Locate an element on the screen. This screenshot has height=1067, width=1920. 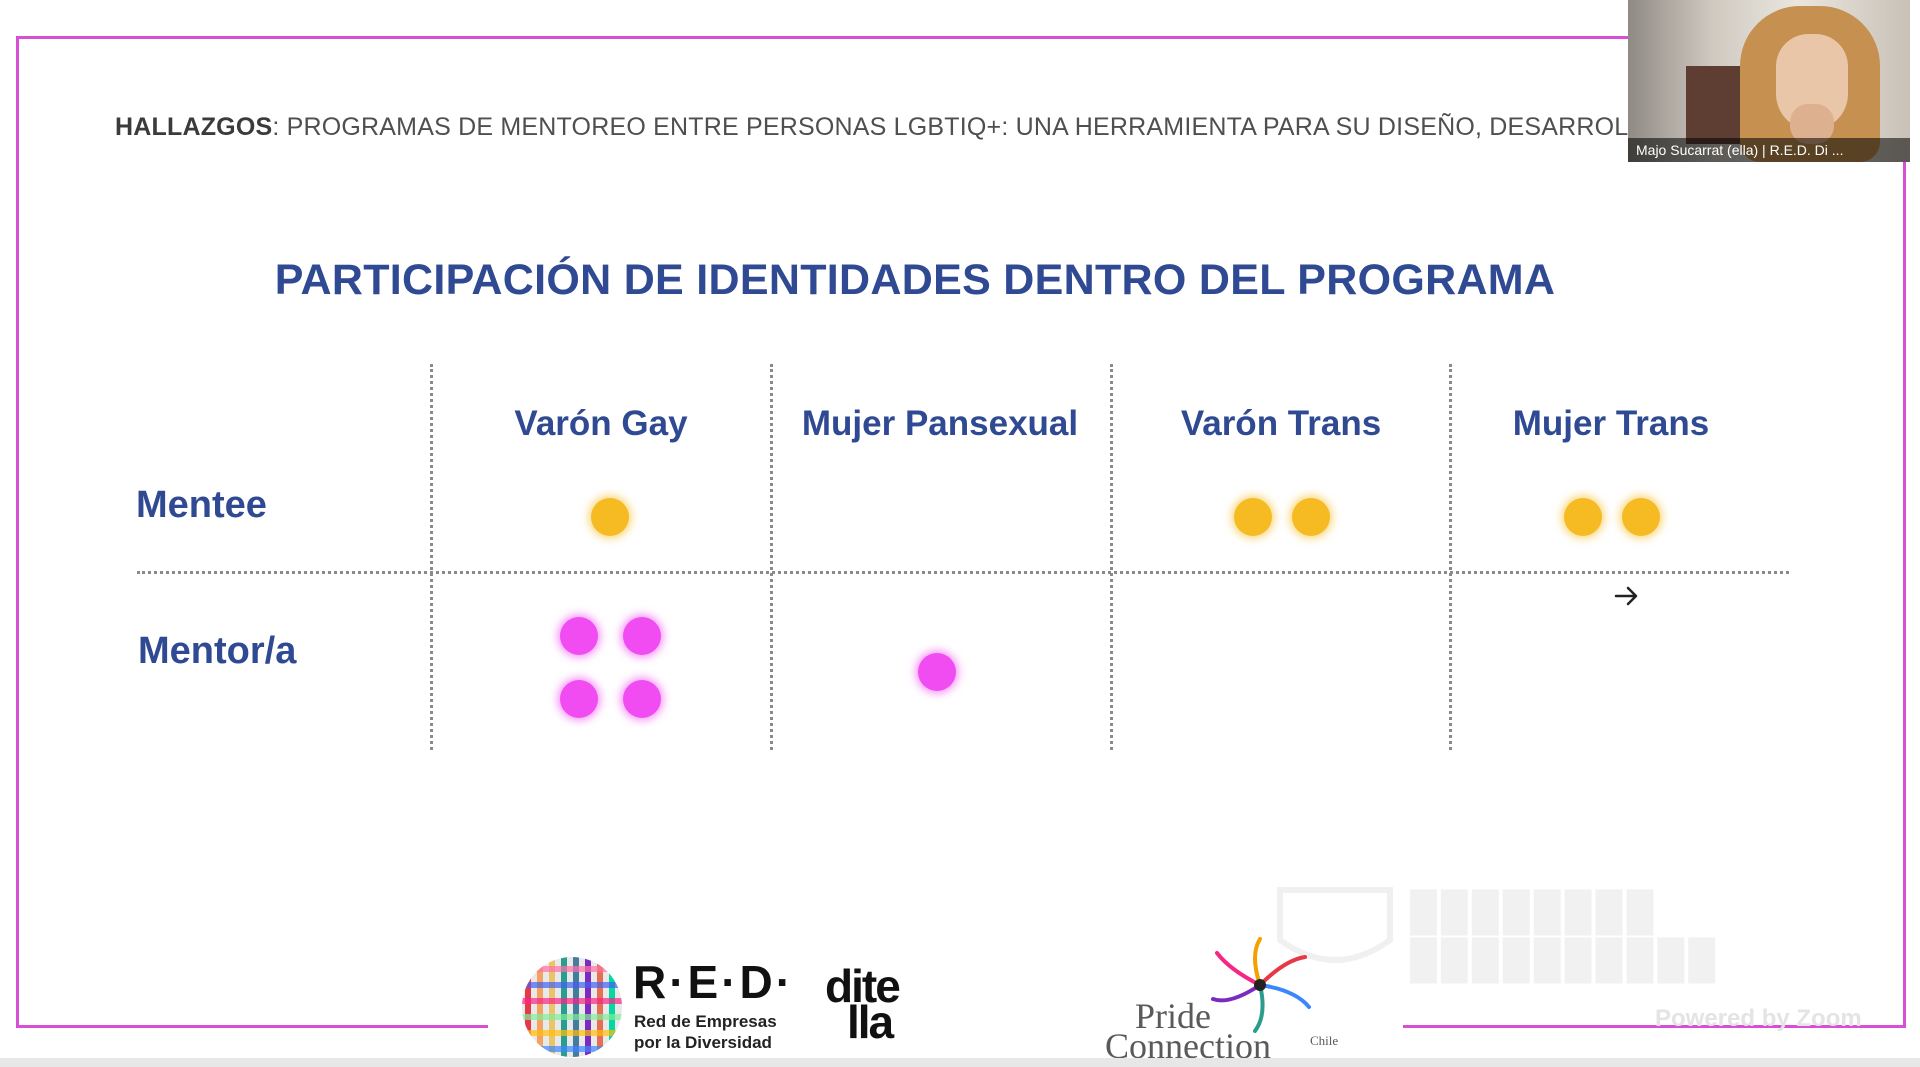
red-tagline: Red de Empresas por la Diversidad is located at coordinates (714, 1032).